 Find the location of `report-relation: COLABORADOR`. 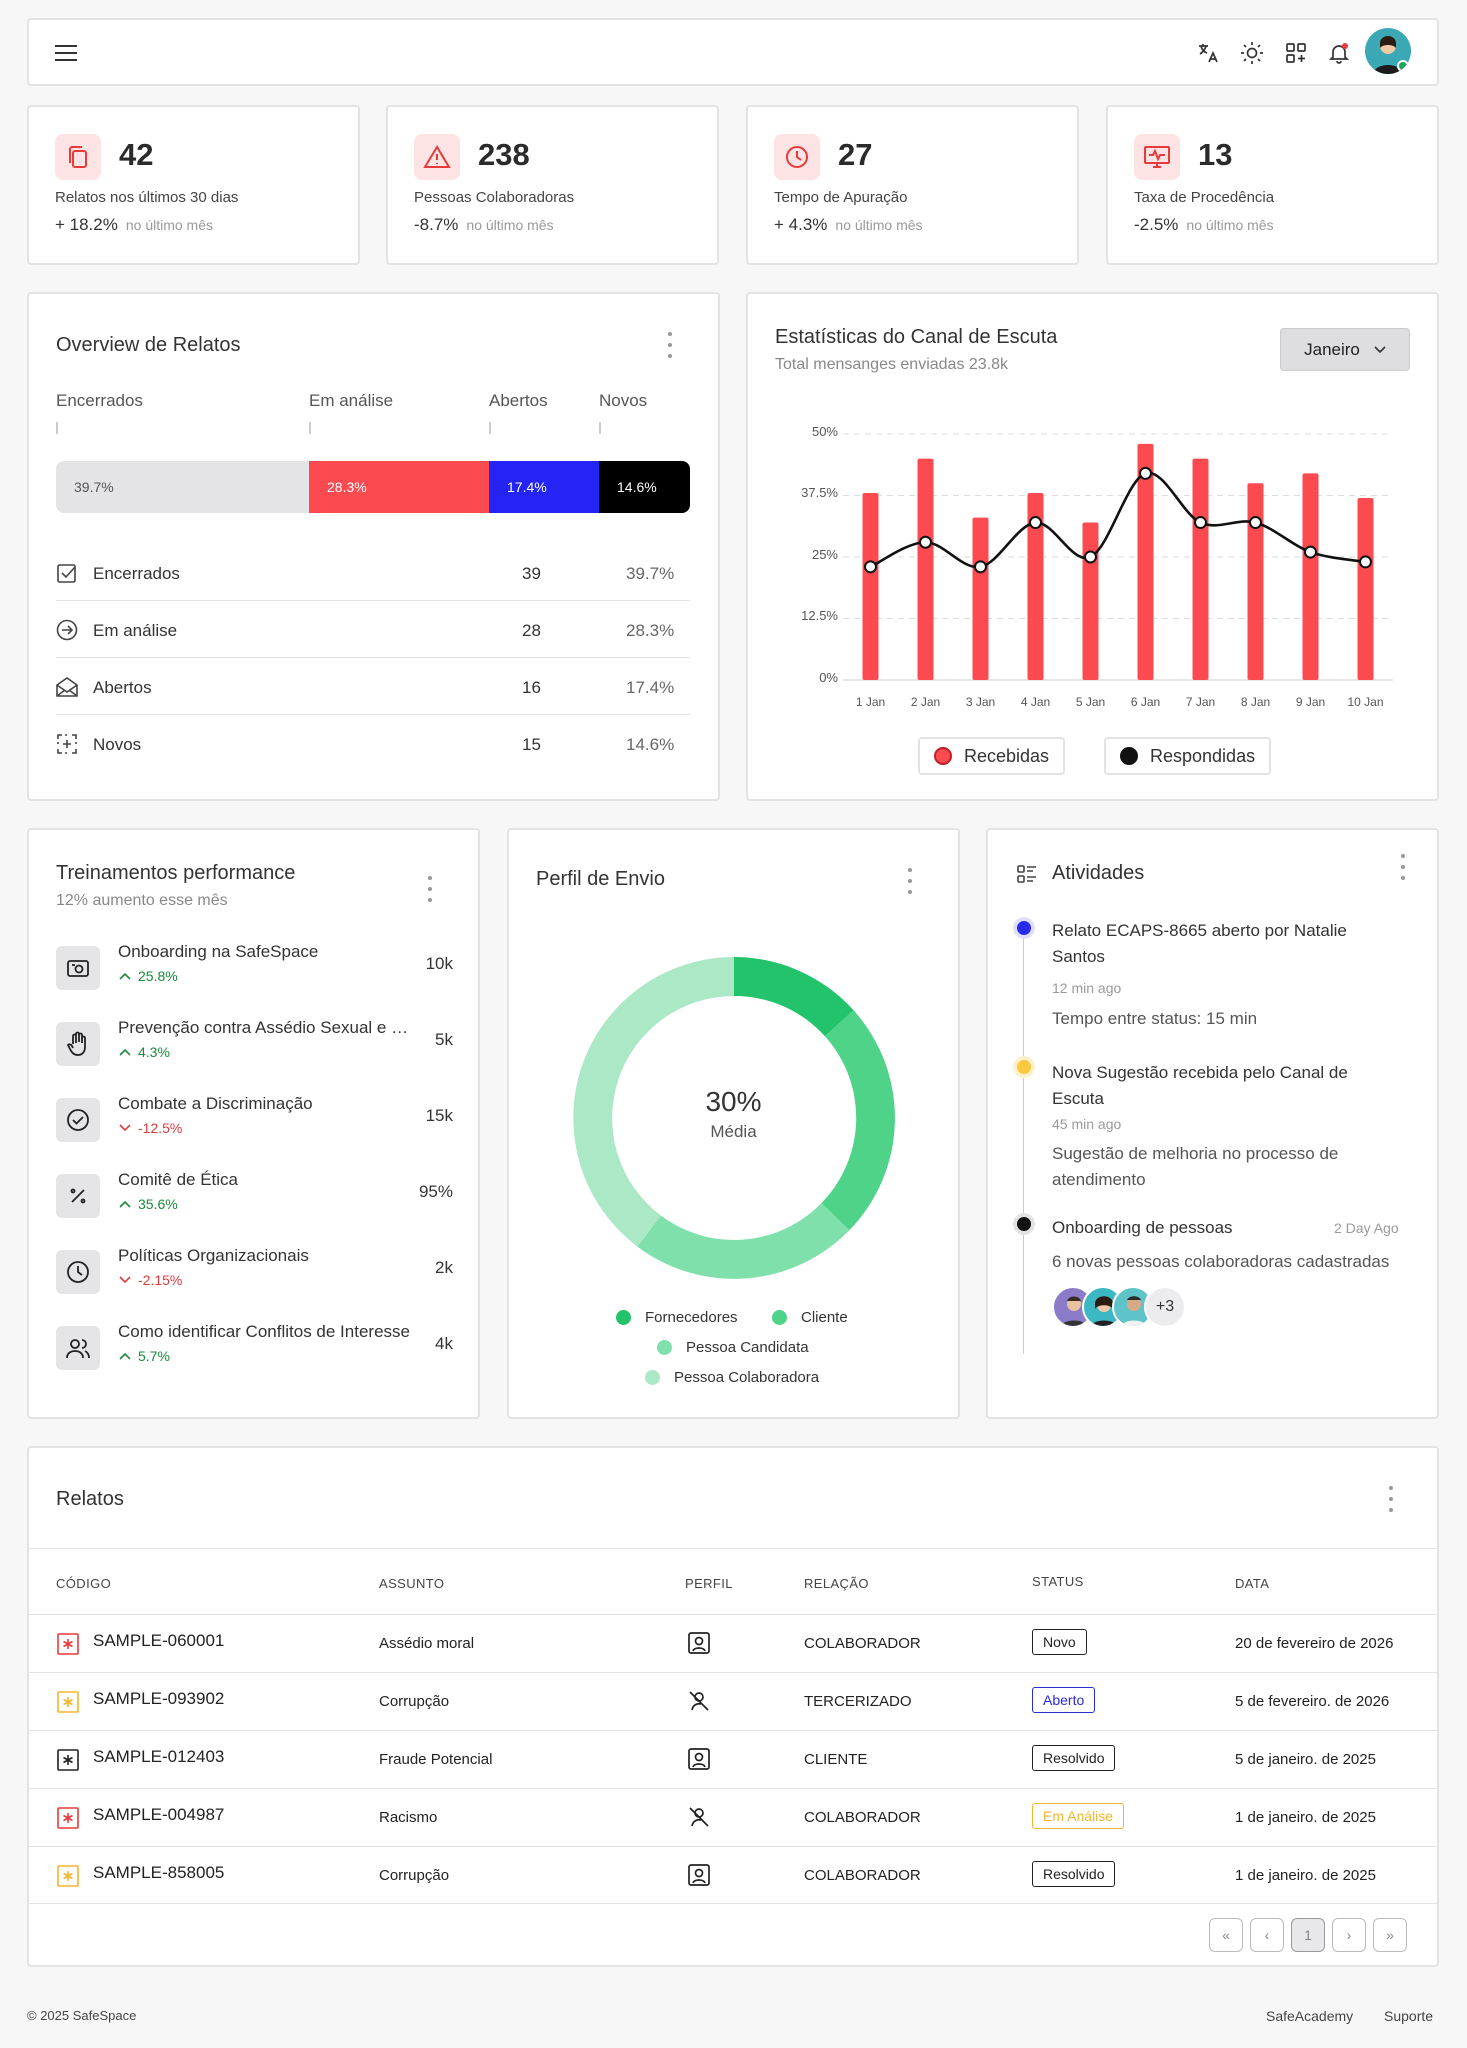

report-relation: COLABORADOR is located at coordinates (862, 1643).